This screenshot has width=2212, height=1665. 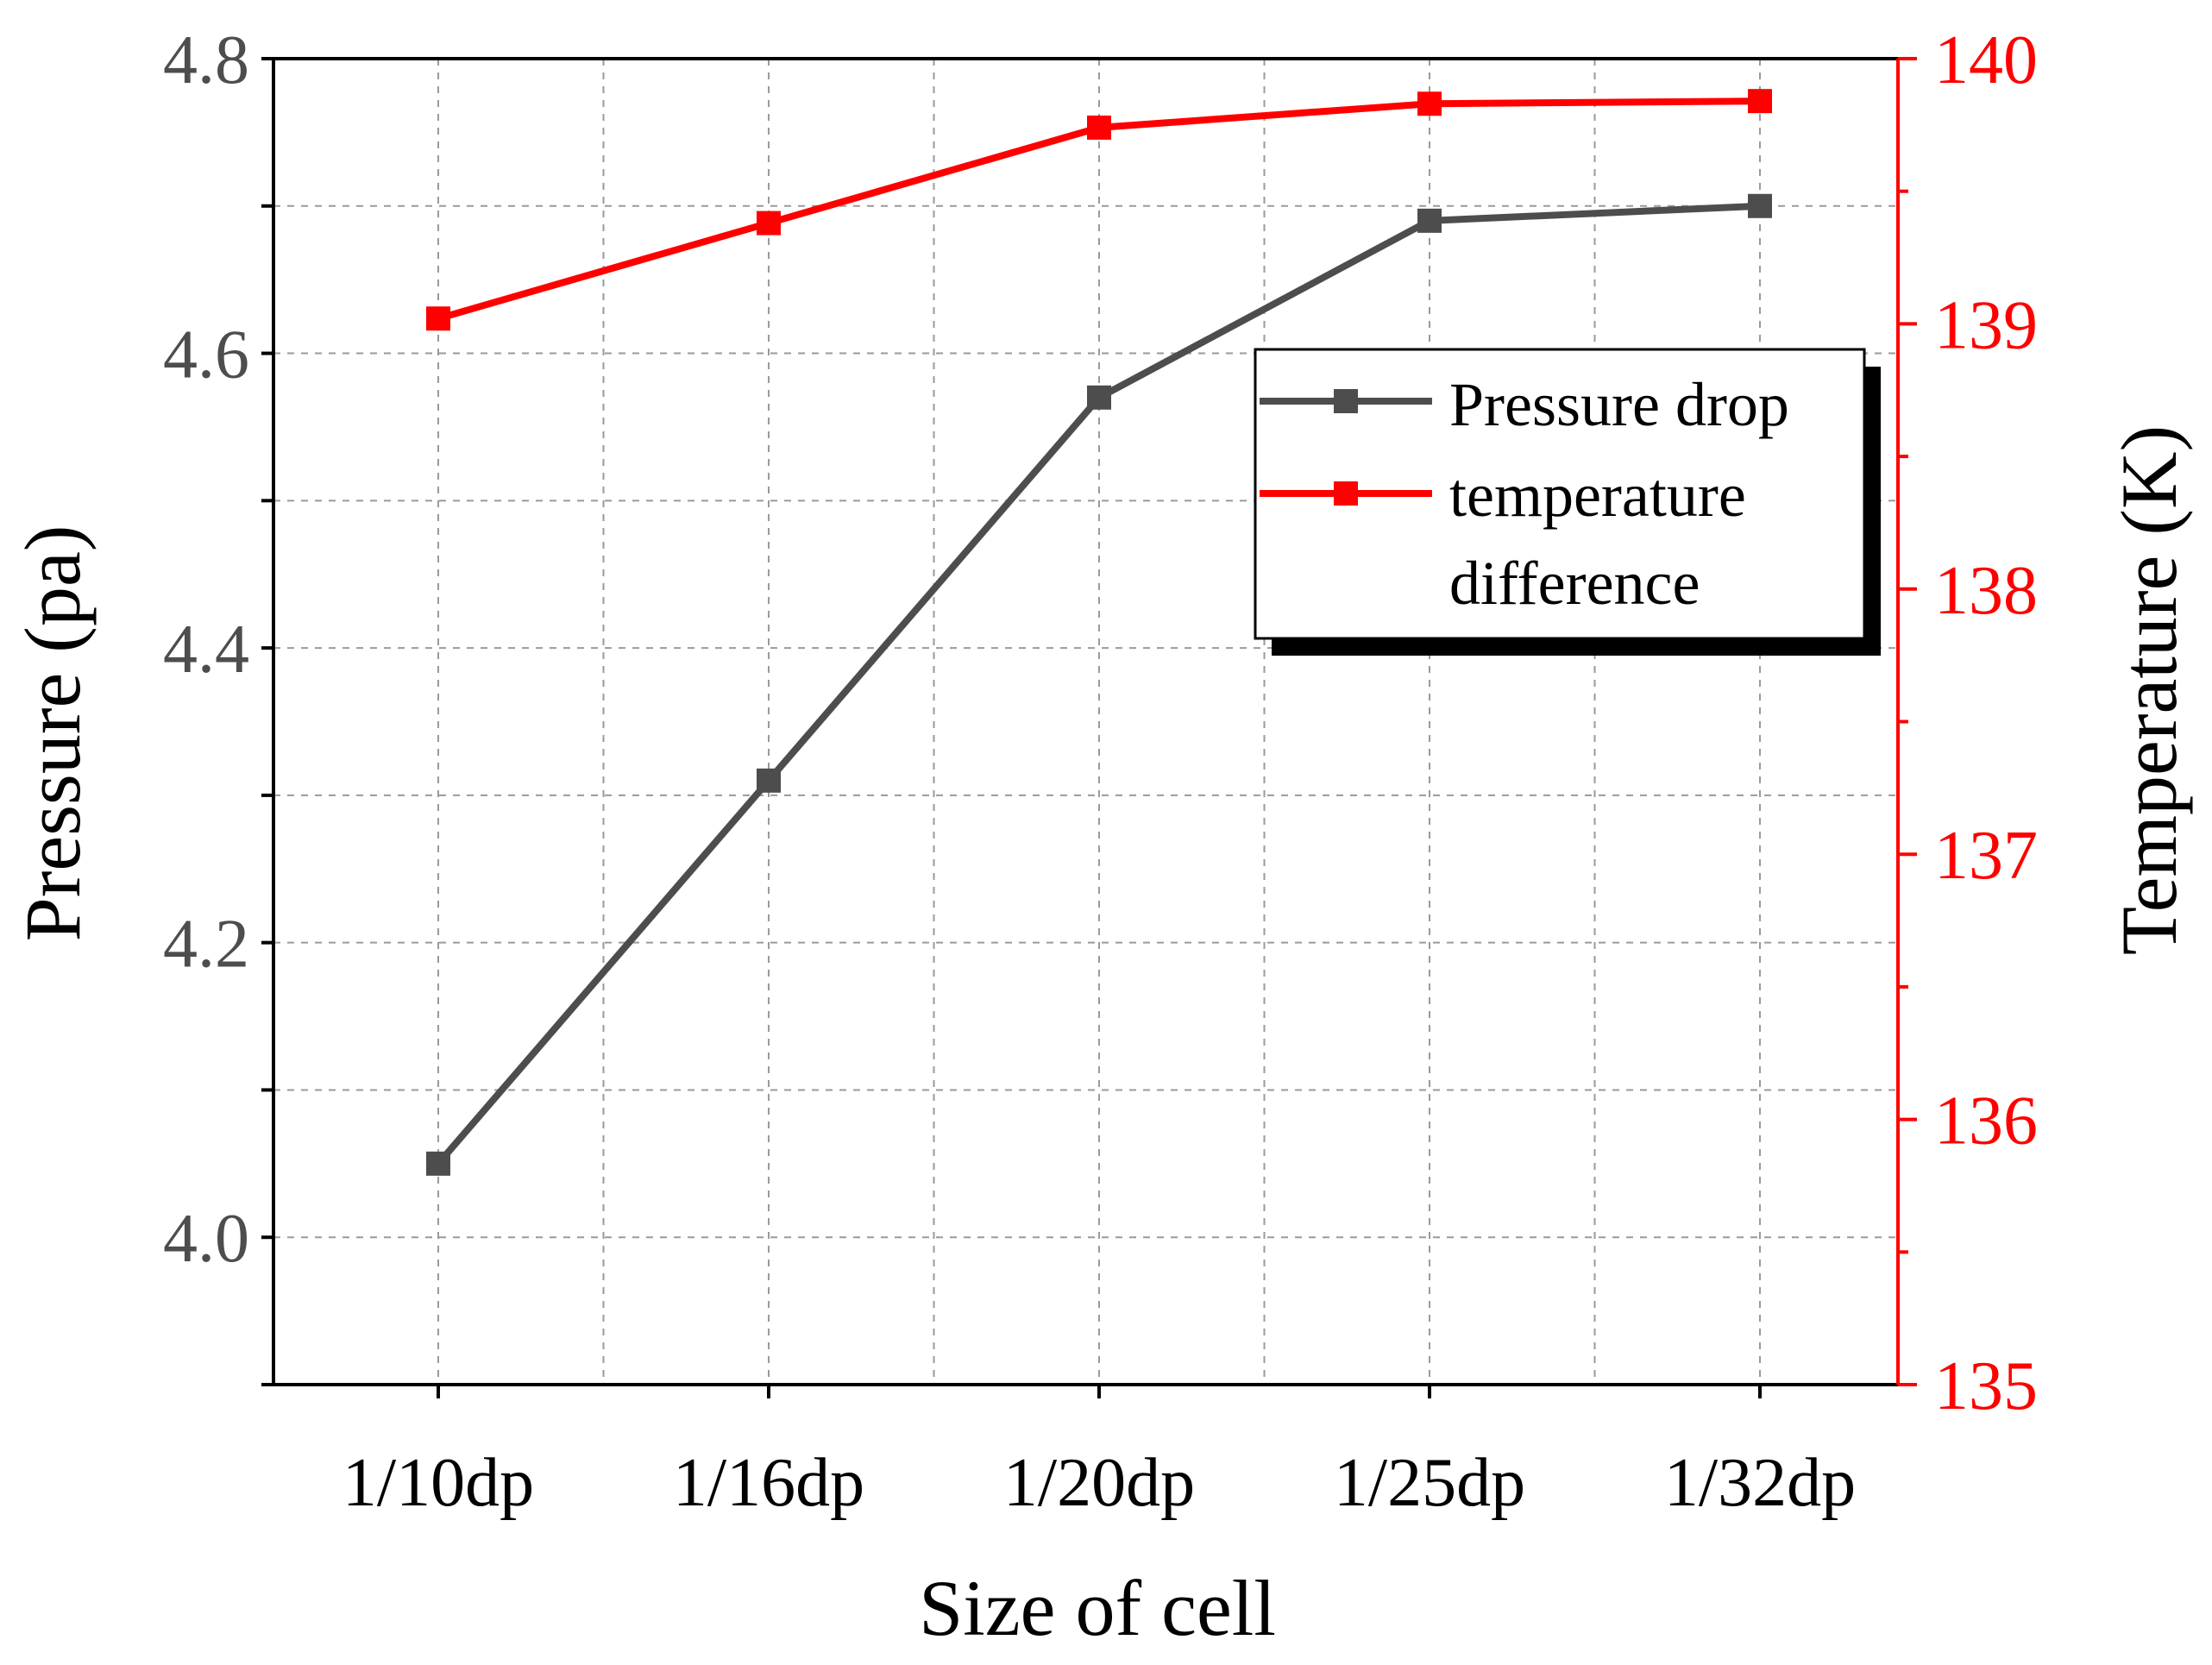 I want to click on legend: Pressure drop temperature difference, so click(x=1568, y=502).